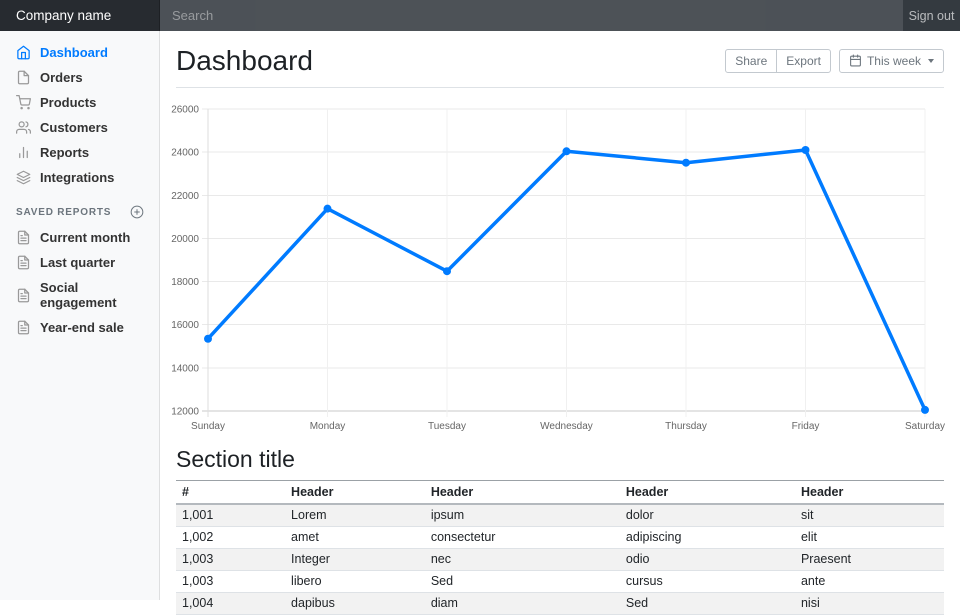  I want to click on calendar-icon, so click(855, 60).